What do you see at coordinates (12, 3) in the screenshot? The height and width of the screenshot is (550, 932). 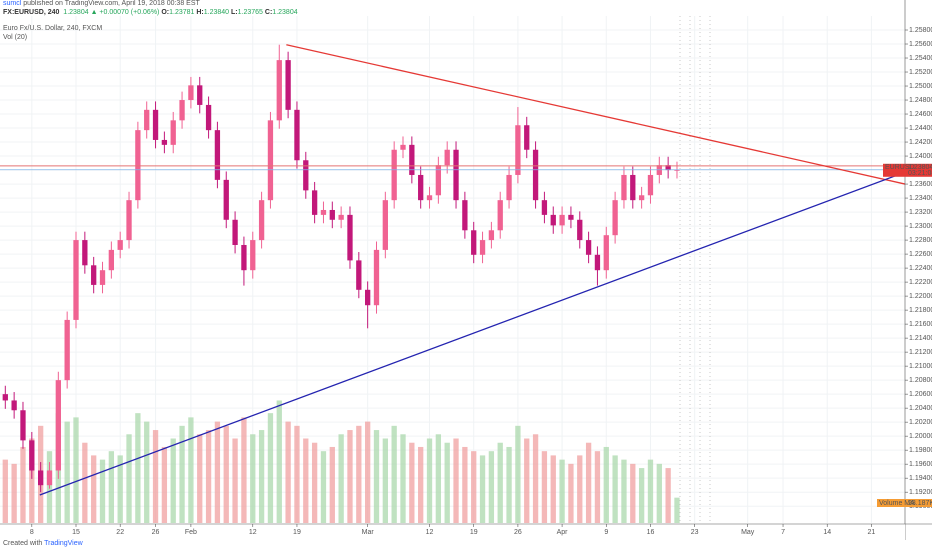 I see `author: sumcl` at bounding box center [12, 3].